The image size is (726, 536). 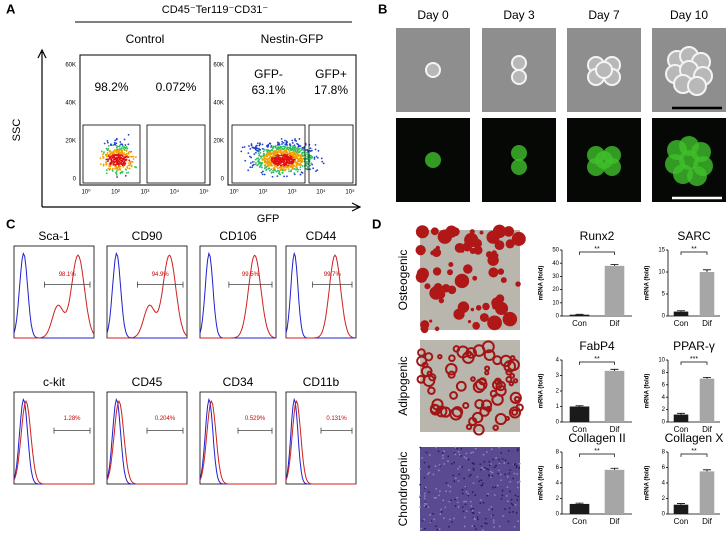 What do you see at coordinates (597, 455) in the screenshot?
I see `significance-bracket` at bounding box center [597, 455].